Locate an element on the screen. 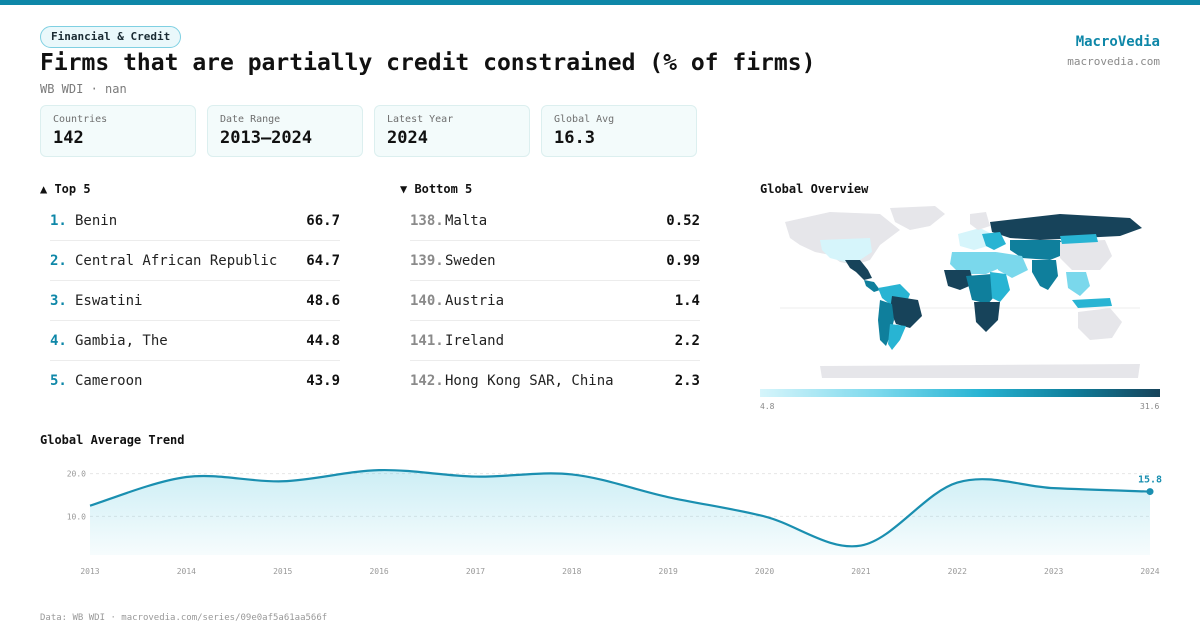 The width and height of the screenshot is (1200, 630). country-name: Ireland is located at coordinates (475, 341).